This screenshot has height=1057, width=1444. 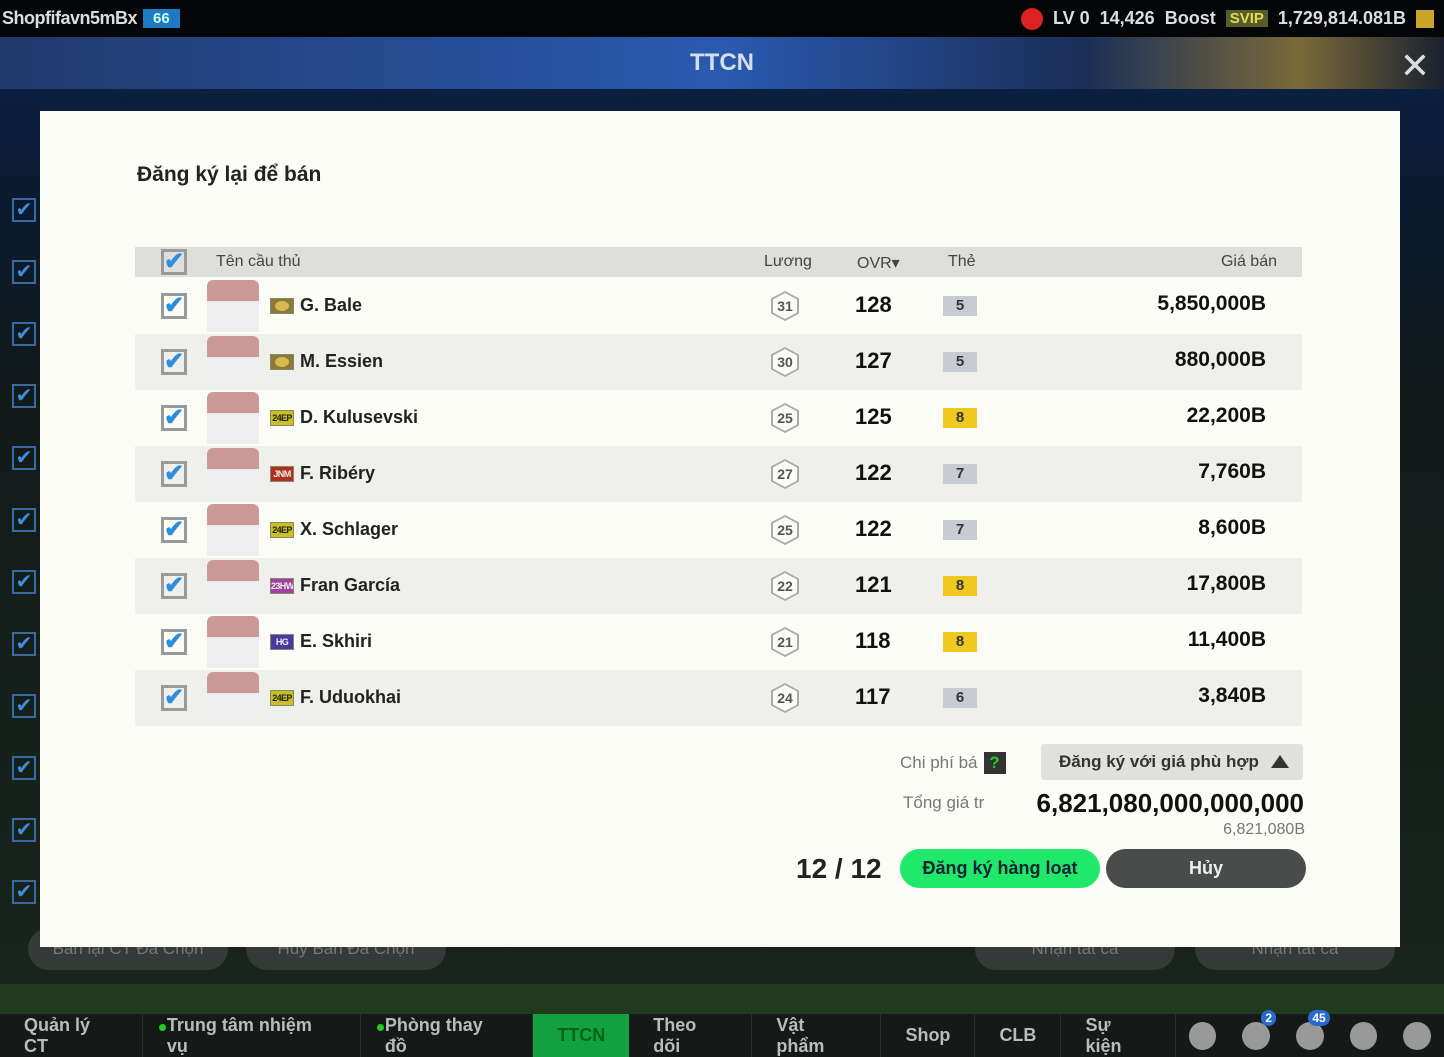 What do you see at coordinates (785, 306) in the screenshot?
I see `salary-value: 31` at bounding box center [785, 306].